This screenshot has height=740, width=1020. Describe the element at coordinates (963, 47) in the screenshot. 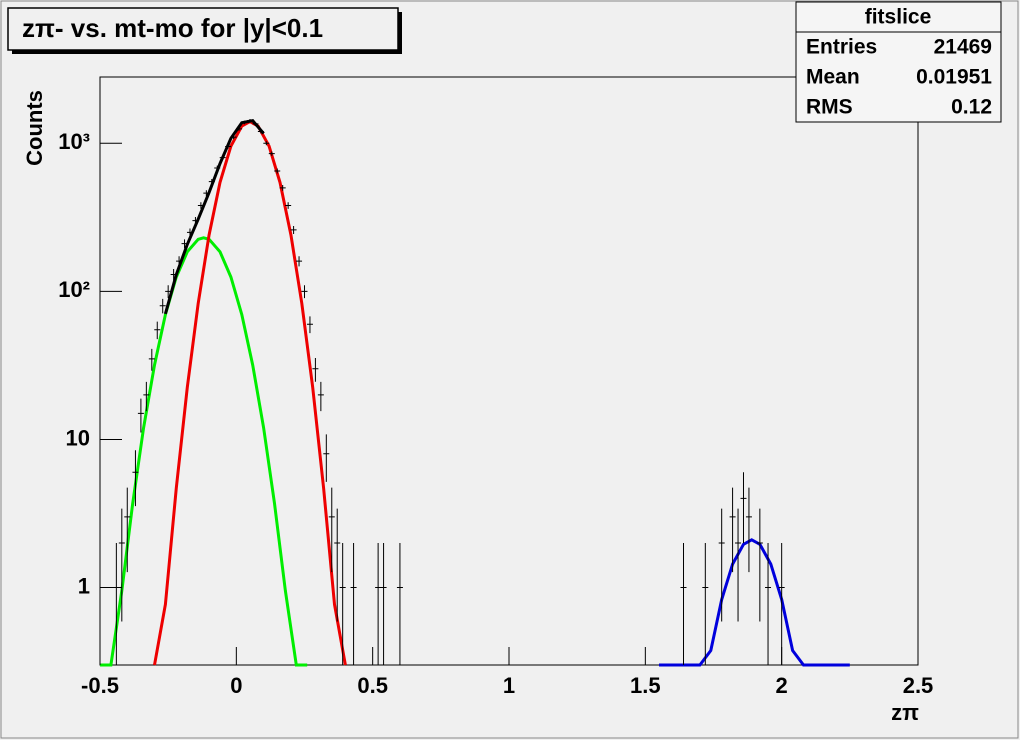

I see `stats-value: 21469` at that location.